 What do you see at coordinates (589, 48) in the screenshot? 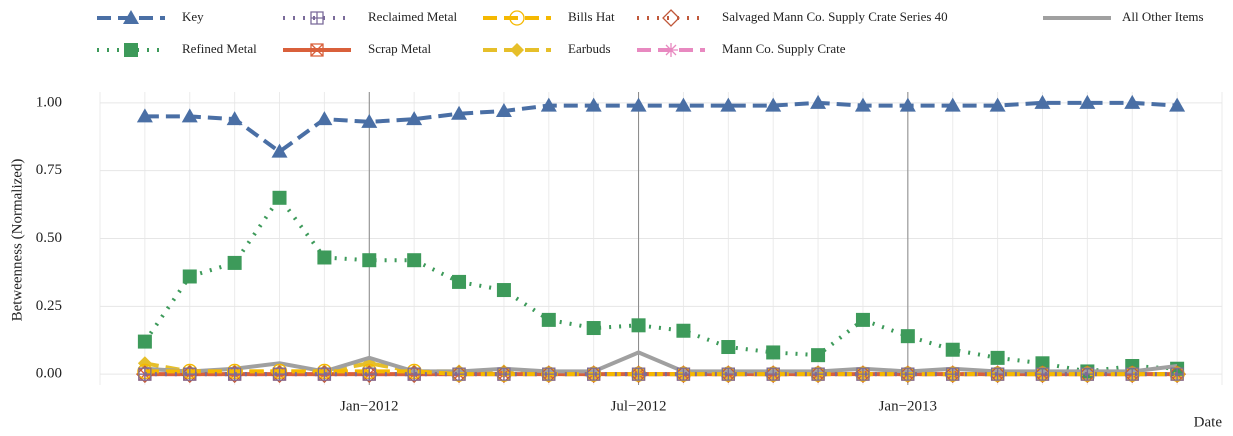
I see `legend-label: Earbuds` at bounding box center [589, 48].